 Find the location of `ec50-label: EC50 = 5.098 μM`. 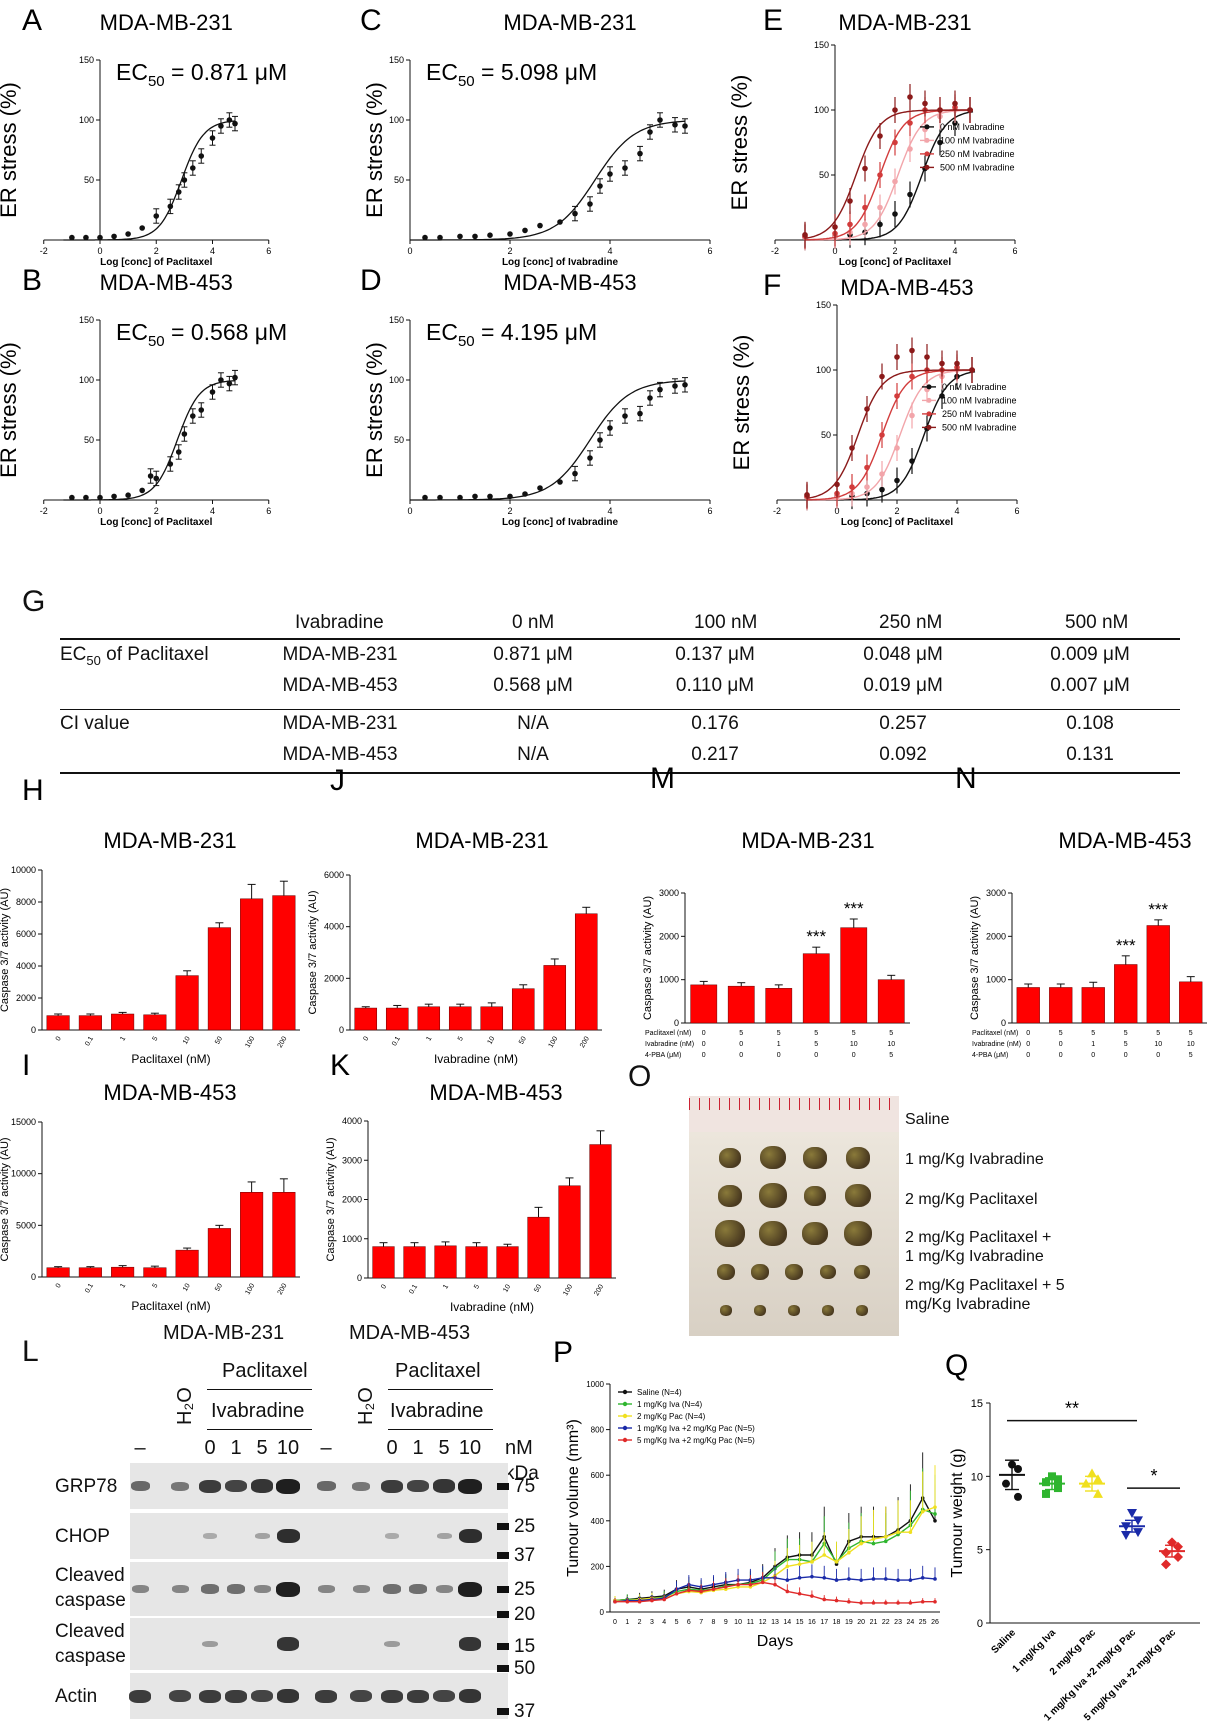

ec50-label: EC50 = 5.098 μM is located at coordinates (511, 74).